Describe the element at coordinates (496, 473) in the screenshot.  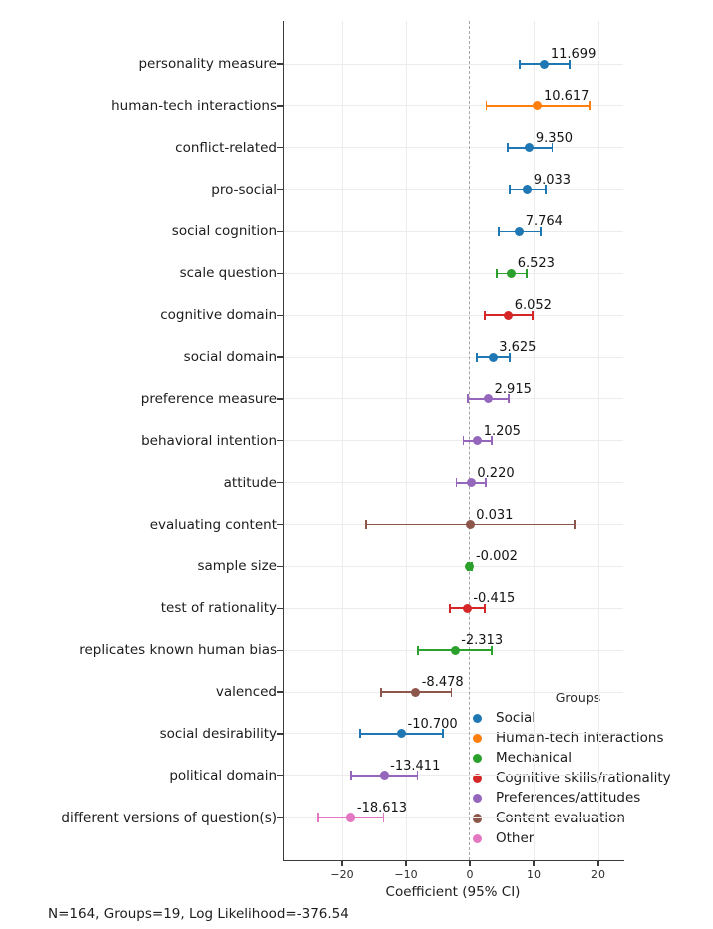
I see `value-label: 0.220` at that location.